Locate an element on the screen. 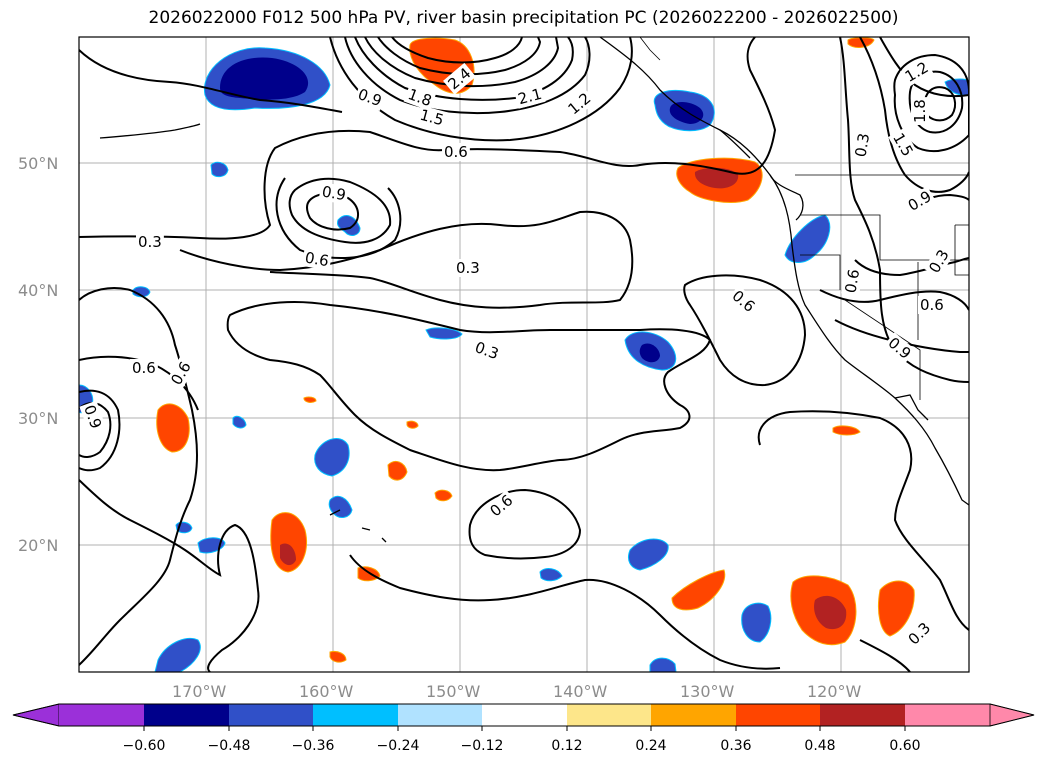 This screenshot has height=765, width=1047. lon-label: 150°W is located at coordinates (453, 691).